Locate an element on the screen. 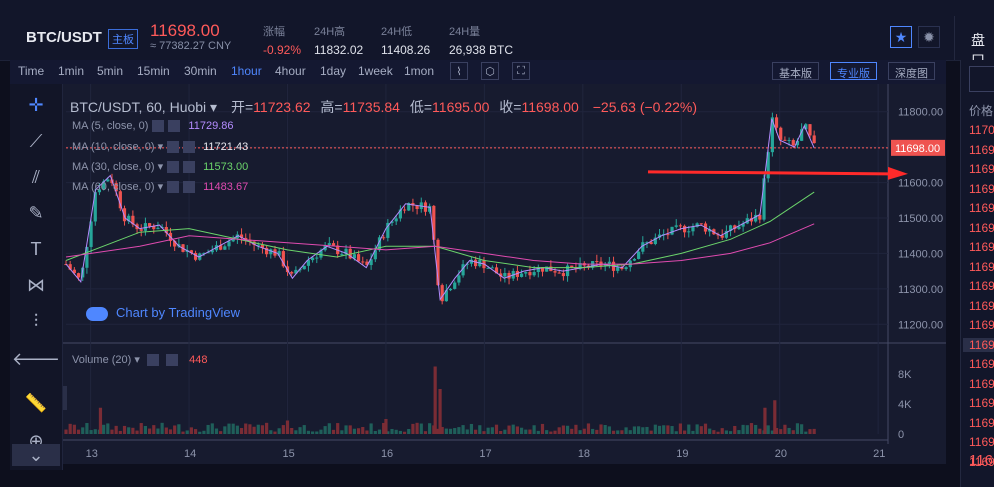 The height and width of the screenshot is (487, 994). view-basic-button: 基本版 is located at coordinates (795, 71).